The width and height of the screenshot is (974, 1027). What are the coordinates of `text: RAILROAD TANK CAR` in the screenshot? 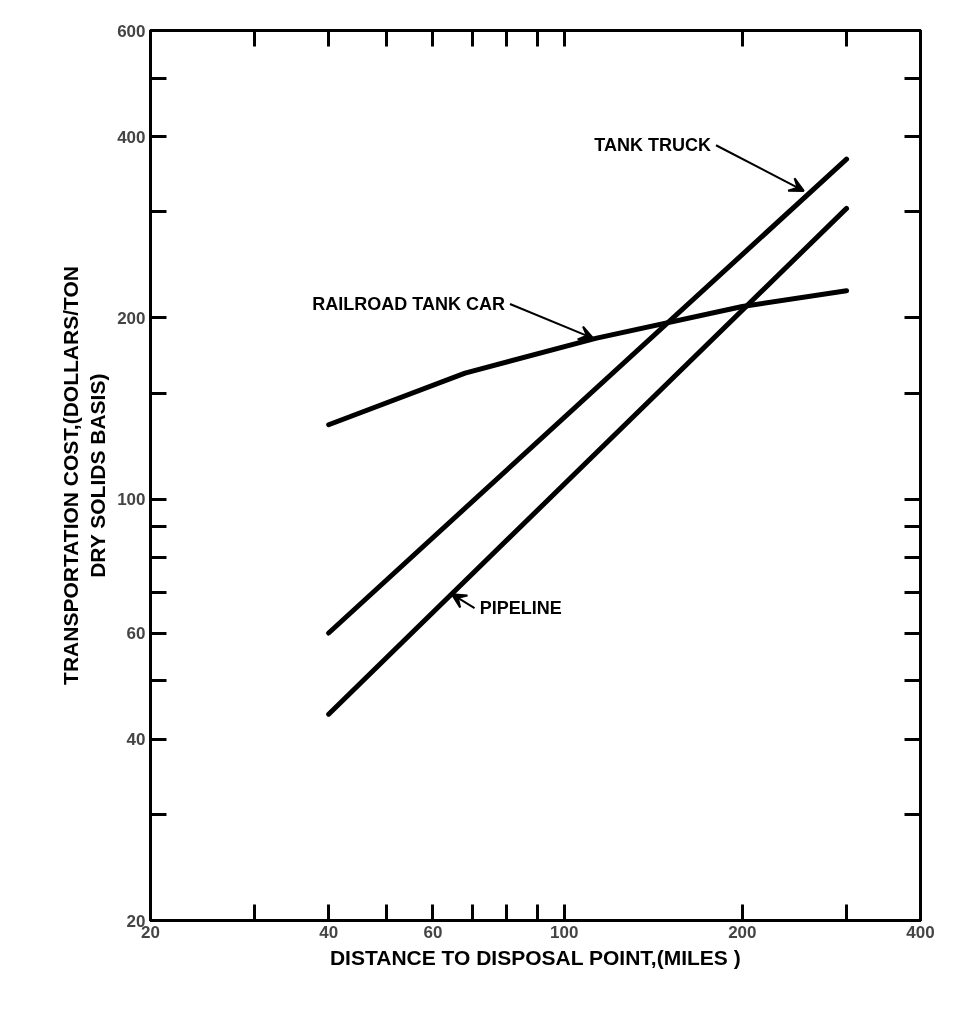 It's located at (408, 303).